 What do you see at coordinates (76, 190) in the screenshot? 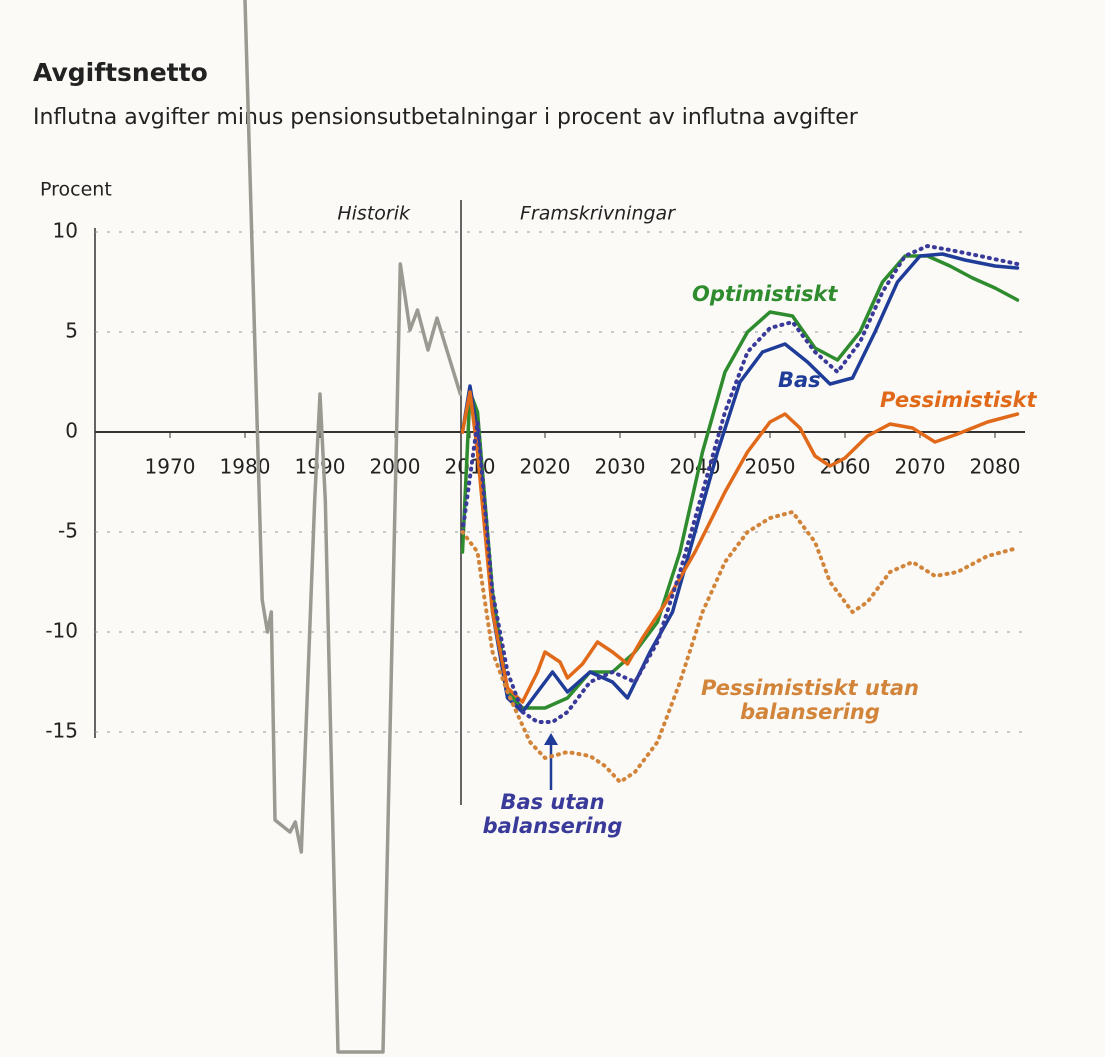
I see `y-axis-label: Procent` at bounding box center [76, 190].